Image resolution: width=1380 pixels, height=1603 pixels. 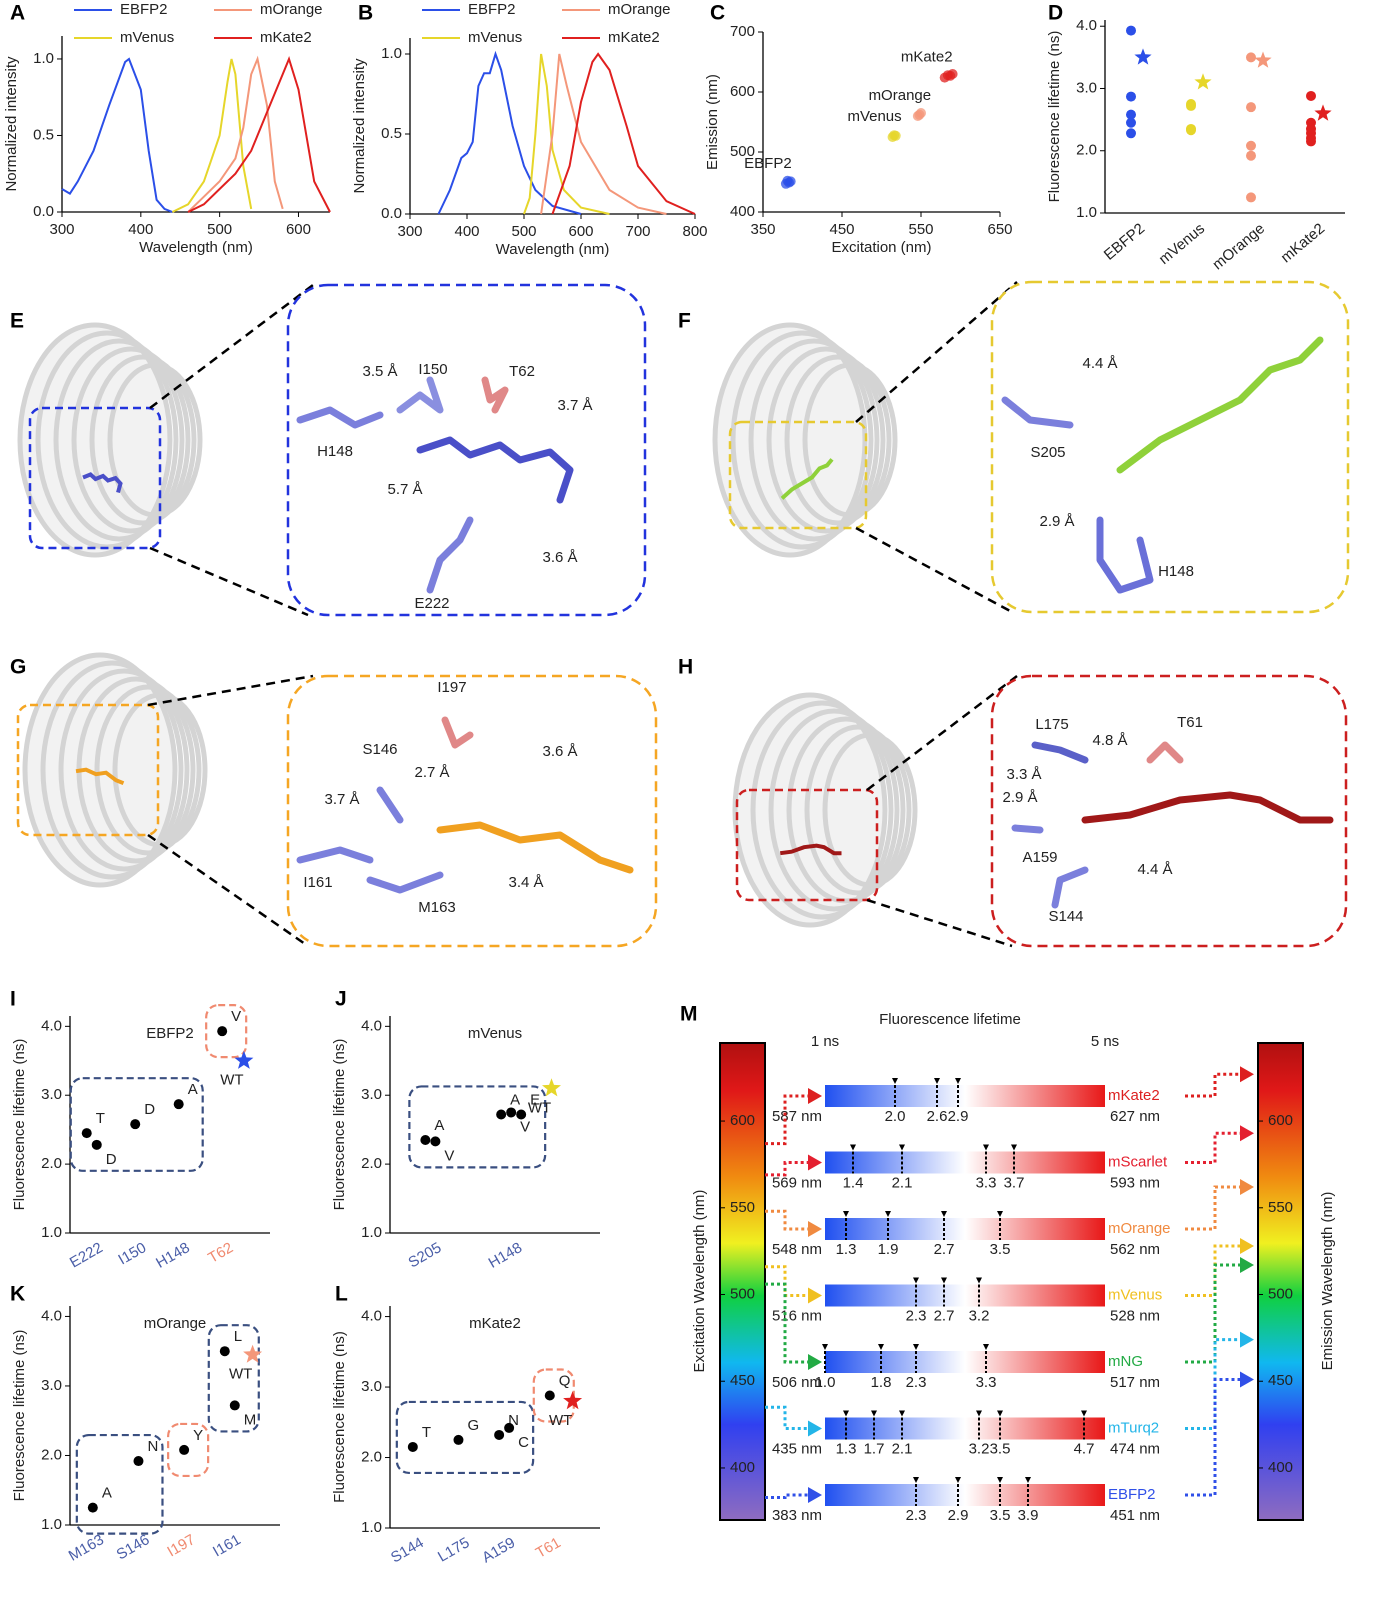 I want to click on lifetime-label: 1.0, so click(x=825, y=1382).